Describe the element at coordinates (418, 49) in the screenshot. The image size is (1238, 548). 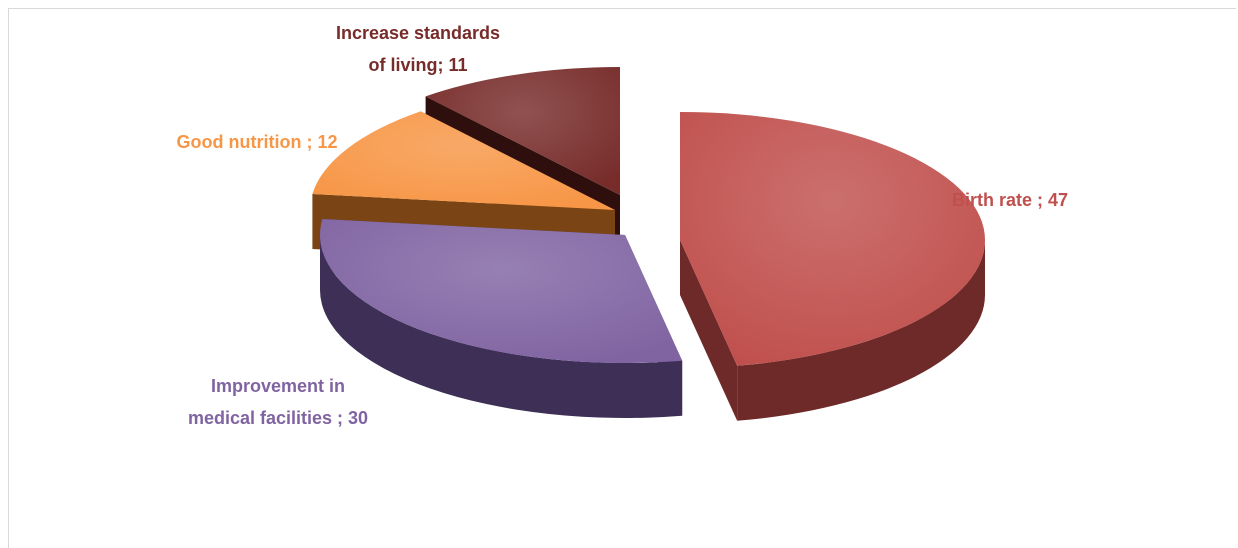
I see `data-label-increase-standards-of-living: Increase standards of living; 11` at that location.